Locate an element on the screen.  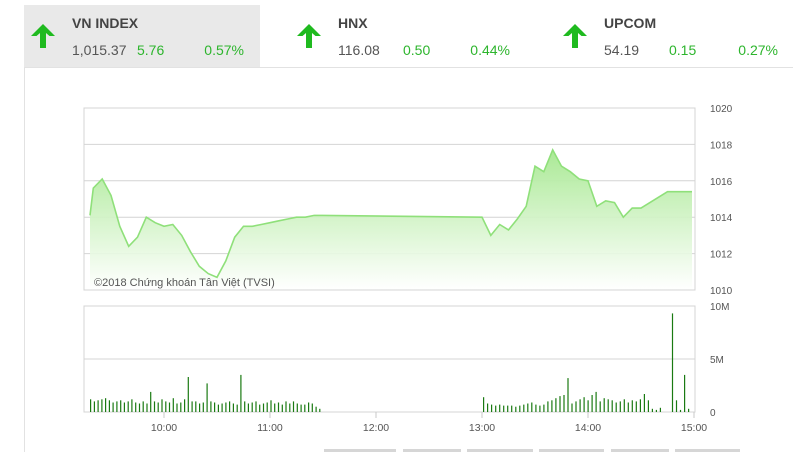
index-name: UPCOM is located at coordinates (630, 23).